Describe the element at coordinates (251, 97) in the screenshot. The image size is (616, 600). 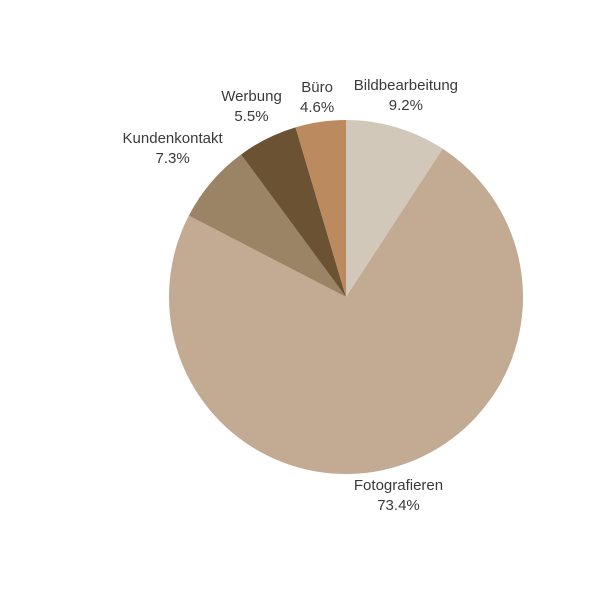
I see `pie-label-name: Werbung` at that location.